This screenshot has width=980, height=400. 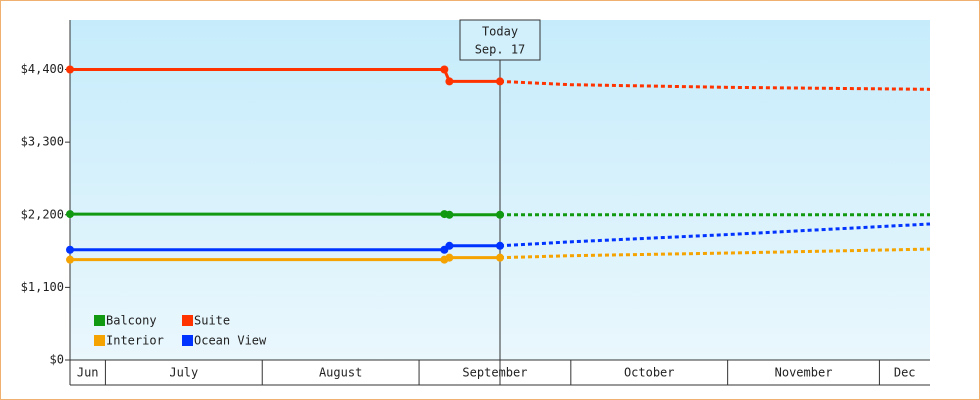 I want to click on y-tick-label: $3,300, so click(x=42, y=142).